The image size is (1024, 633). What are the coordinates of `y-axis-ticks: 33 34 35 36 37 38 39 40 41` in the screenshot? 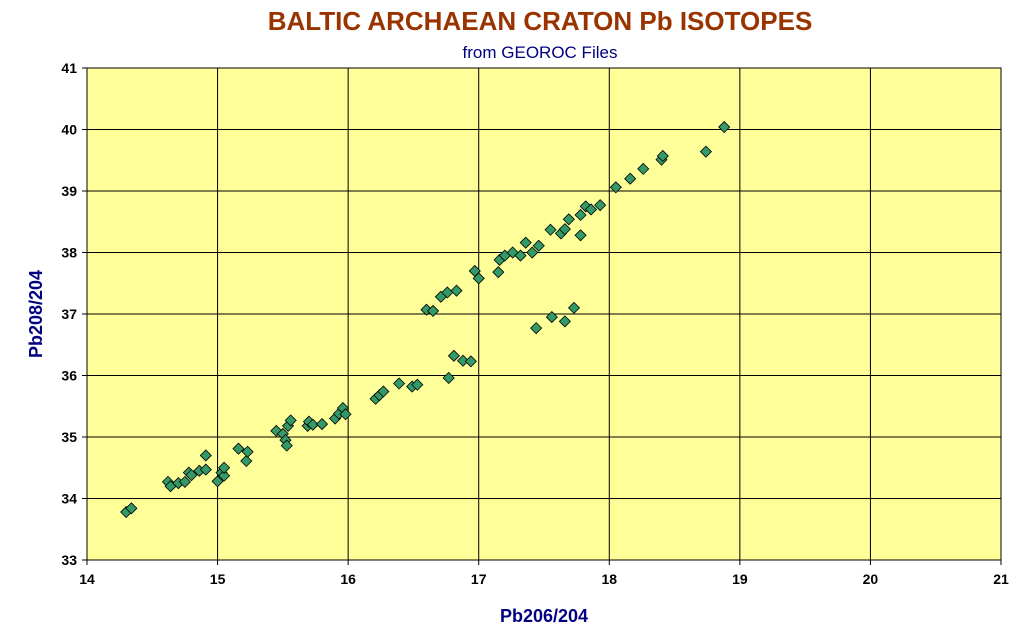 It's located at (74, 314).